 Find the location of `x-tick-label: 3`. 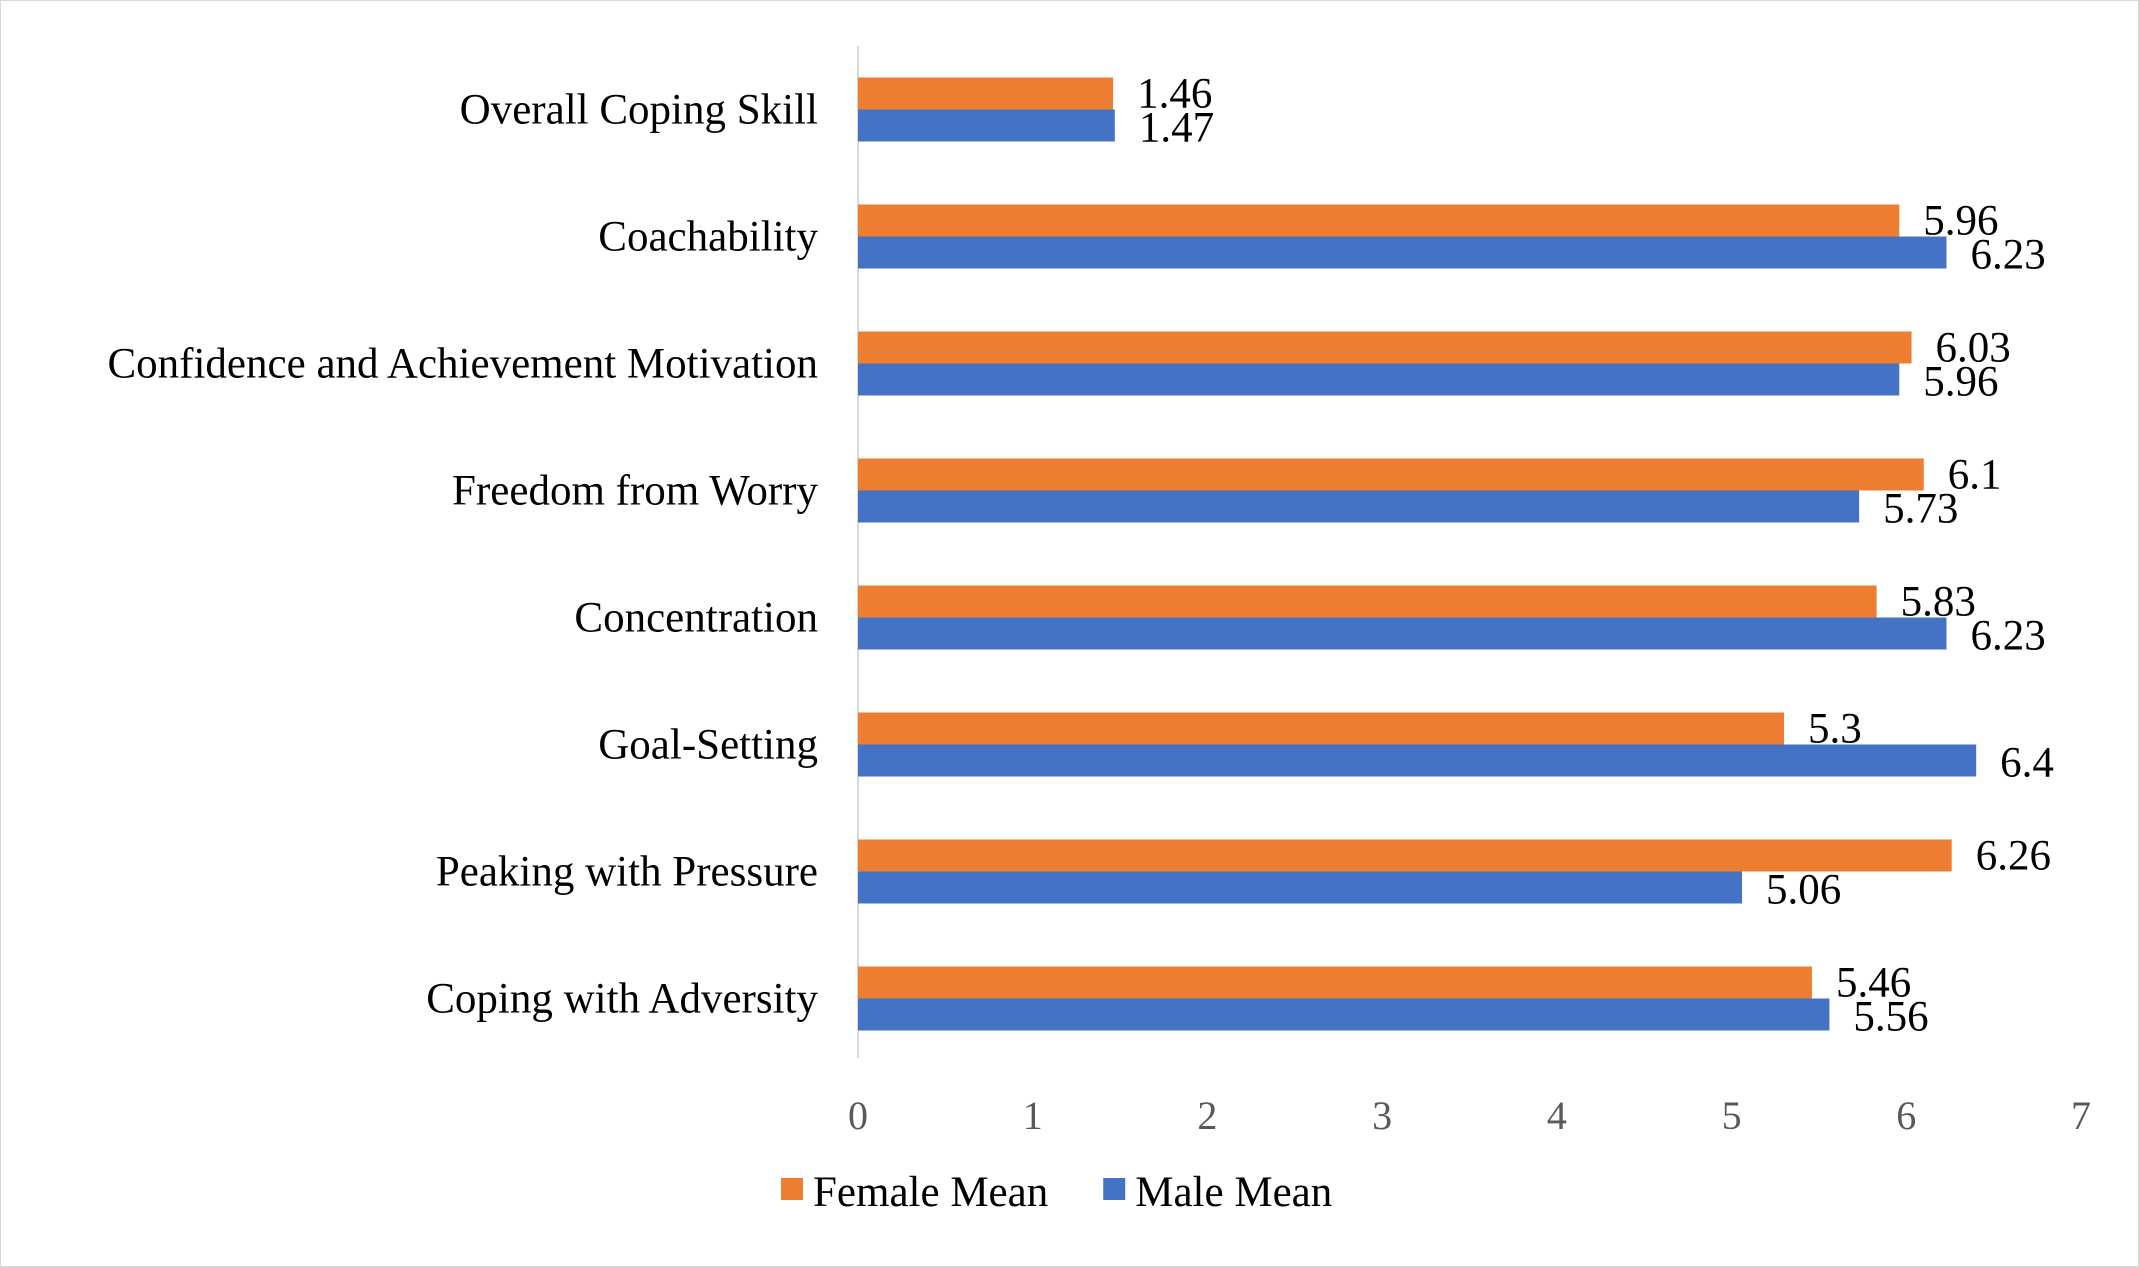

x-tick-label: 3 is located at coordinates (1382, 1115).